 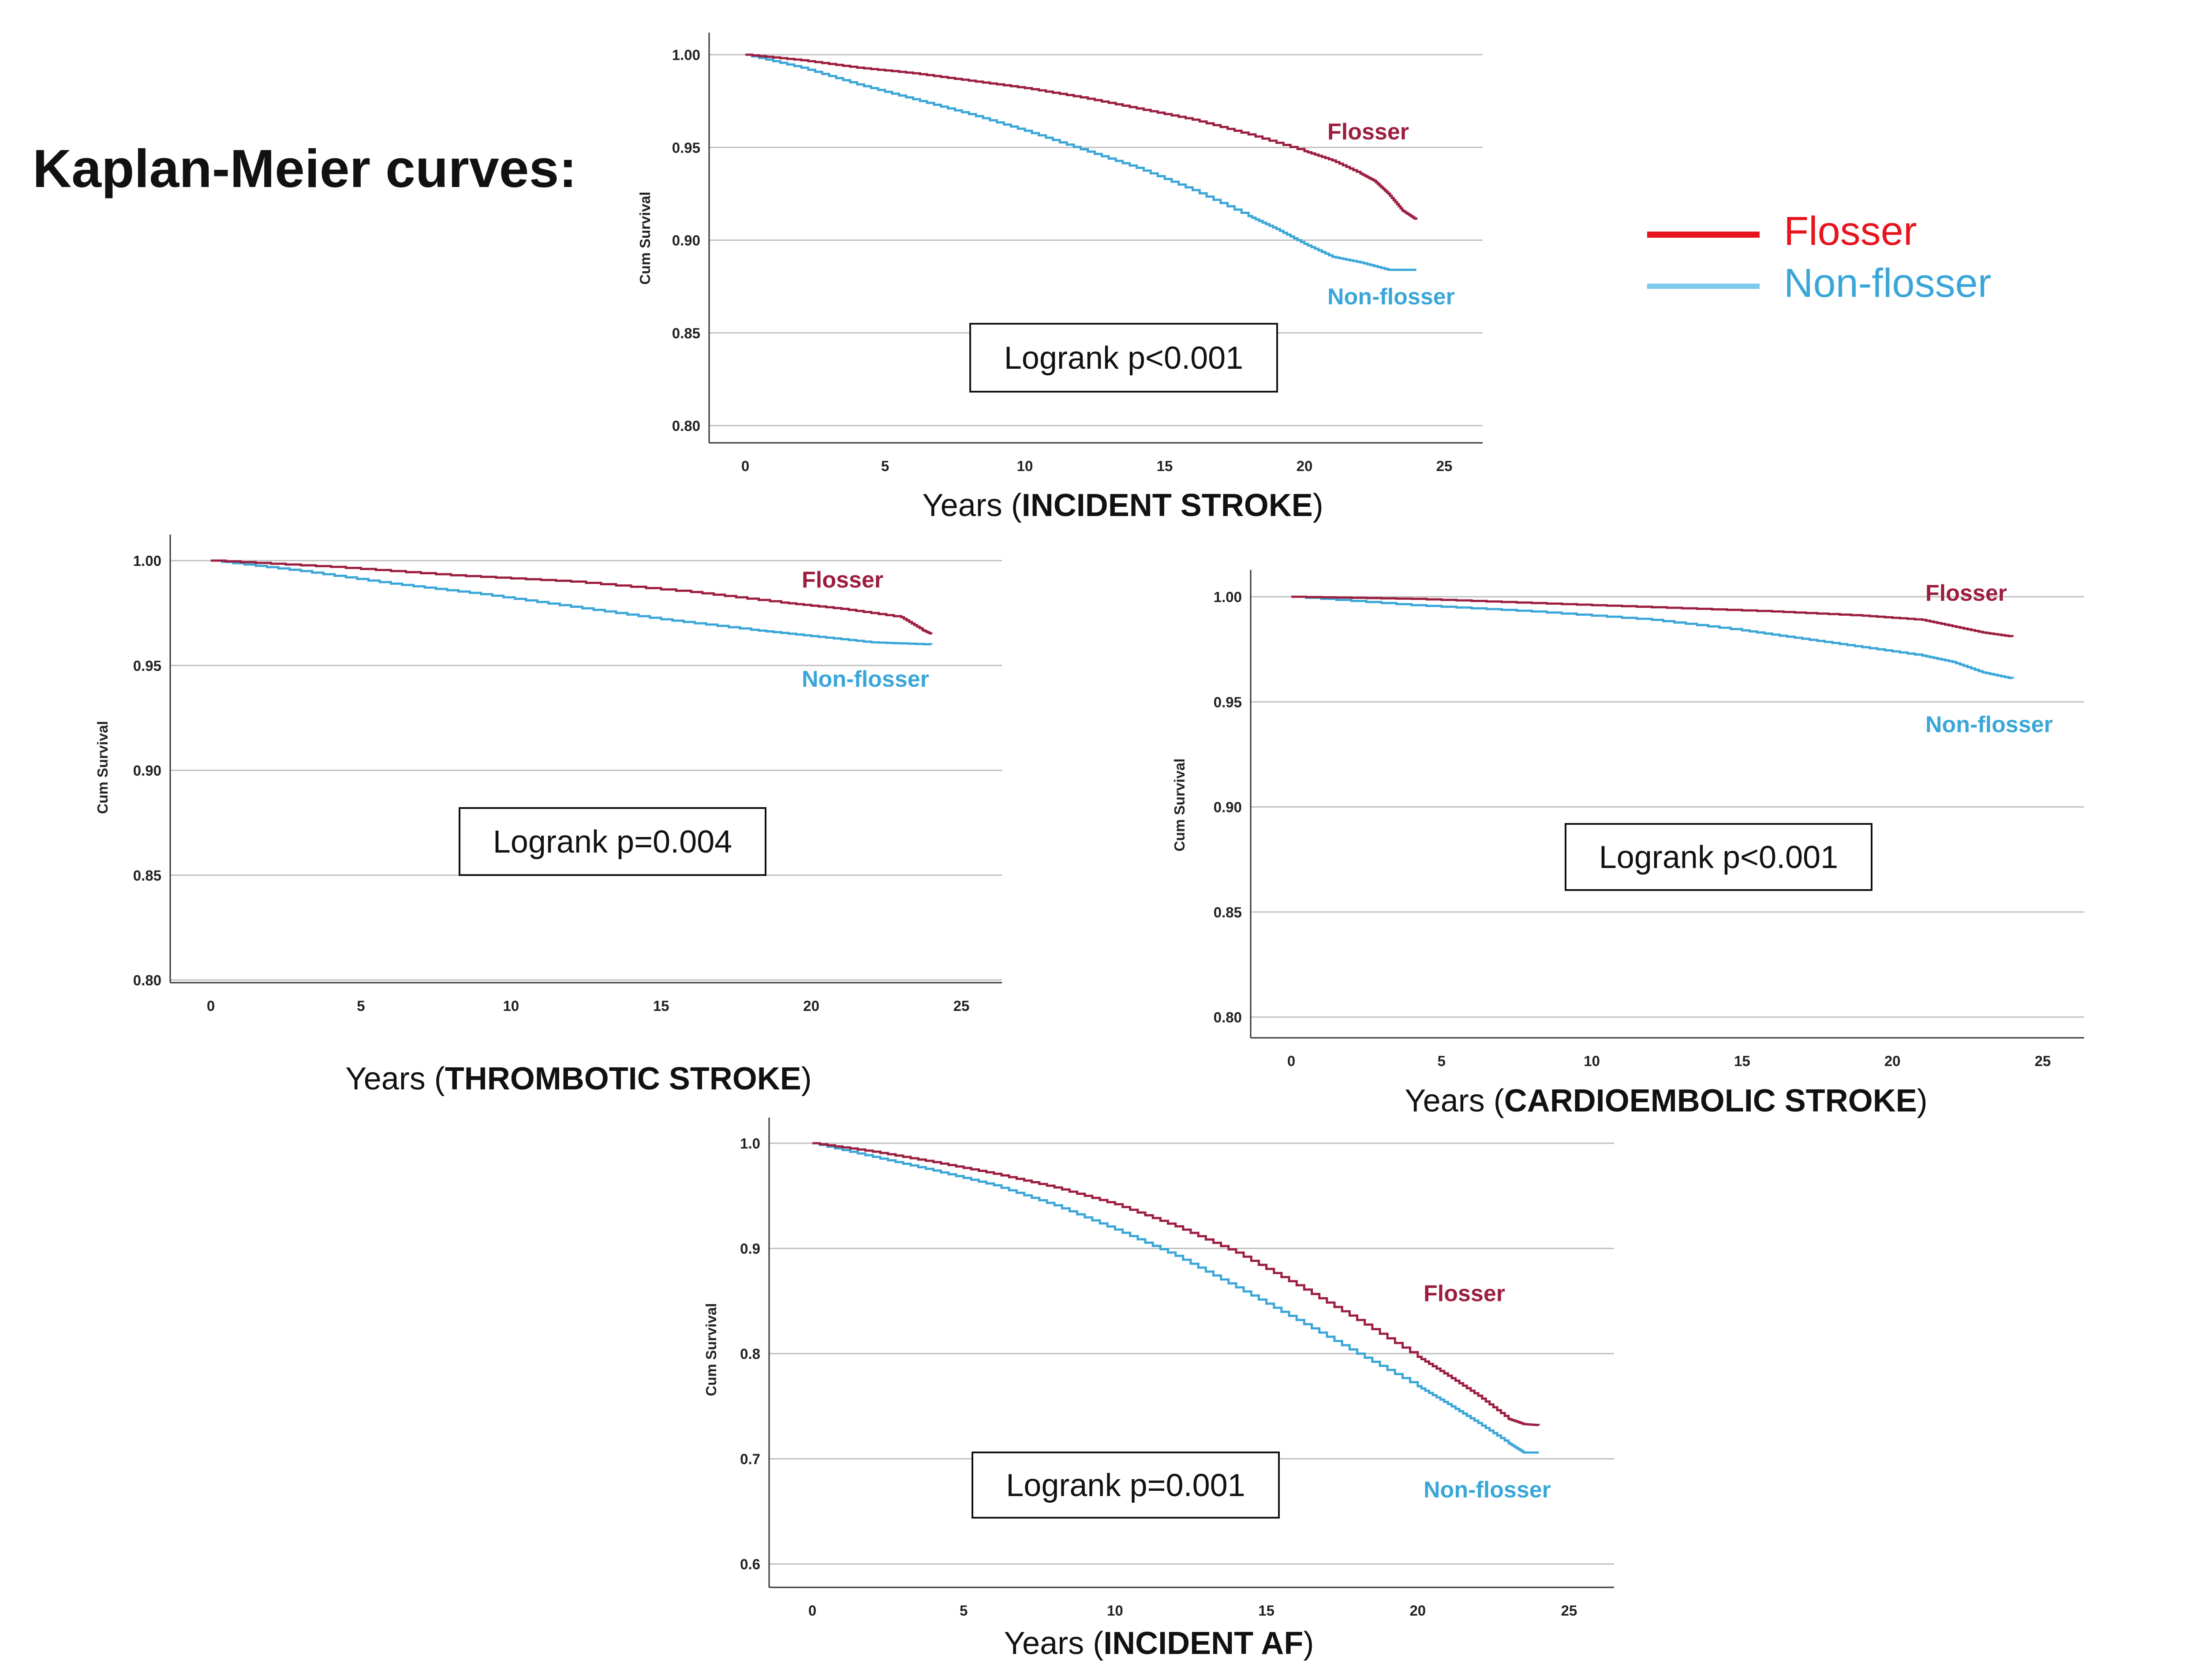 I want to click on legend-item-flosser: Flosser, so click(x=1845, y=232).